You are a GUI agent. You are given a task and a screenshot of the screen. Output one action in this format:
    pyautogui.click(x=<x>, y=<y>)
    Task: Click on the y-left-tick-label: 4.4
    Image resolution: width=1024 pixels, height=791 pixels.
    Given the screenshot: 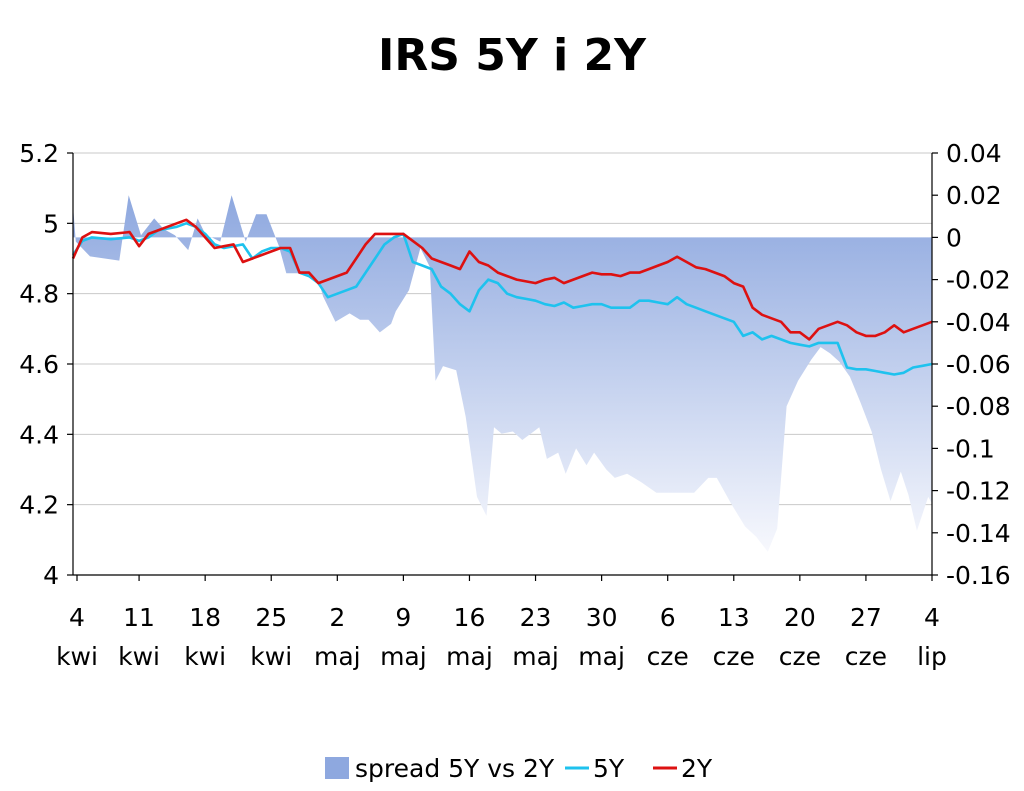 What is the action you would take?
    pyautogui.click(x=39, y=434)
    